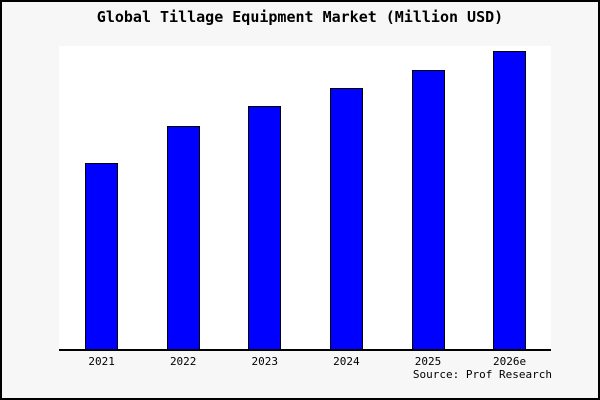  What do you see at coordinates (183, 361) in the screenshot?
I see `x-tick-label-2022: 2022` at bounding box center [183, 361].